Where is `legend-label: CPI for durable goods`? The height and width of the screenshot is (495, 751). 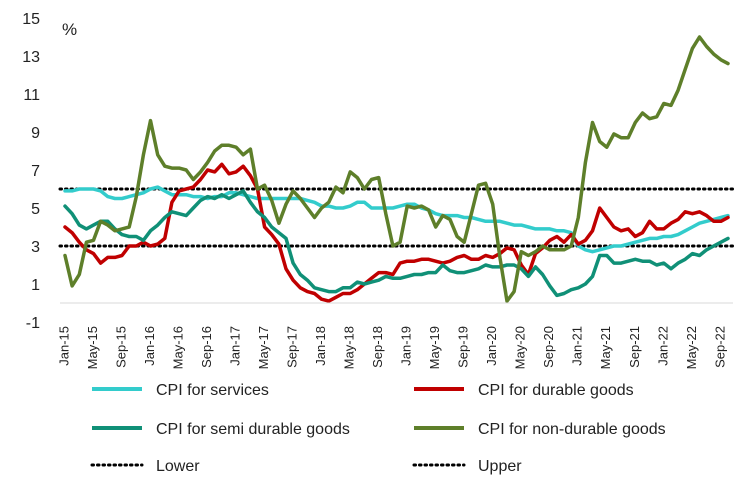
legend-label: CPI for durable goods is located at coordinates (556, 390).